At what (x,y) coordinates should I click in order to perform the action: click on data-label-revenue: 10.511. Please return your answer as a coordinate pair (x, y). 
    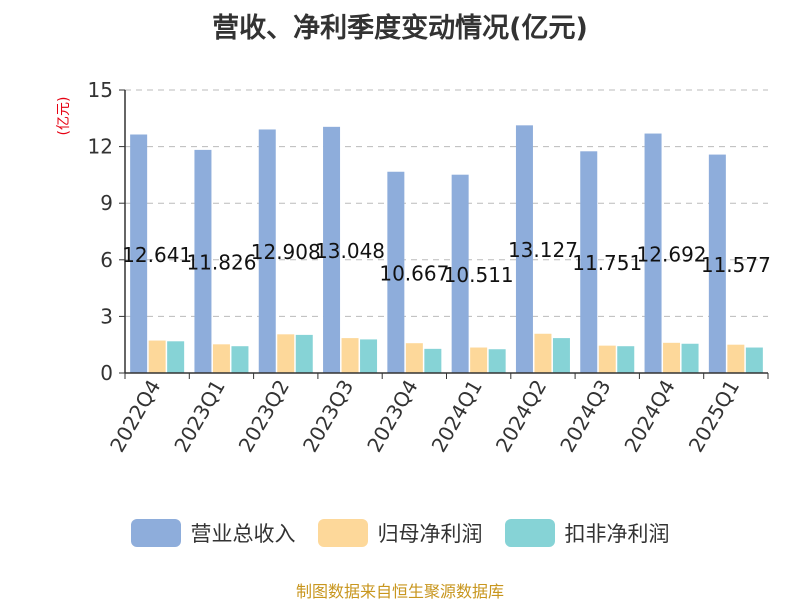
    Looking at the image, I should click on (479, 275).